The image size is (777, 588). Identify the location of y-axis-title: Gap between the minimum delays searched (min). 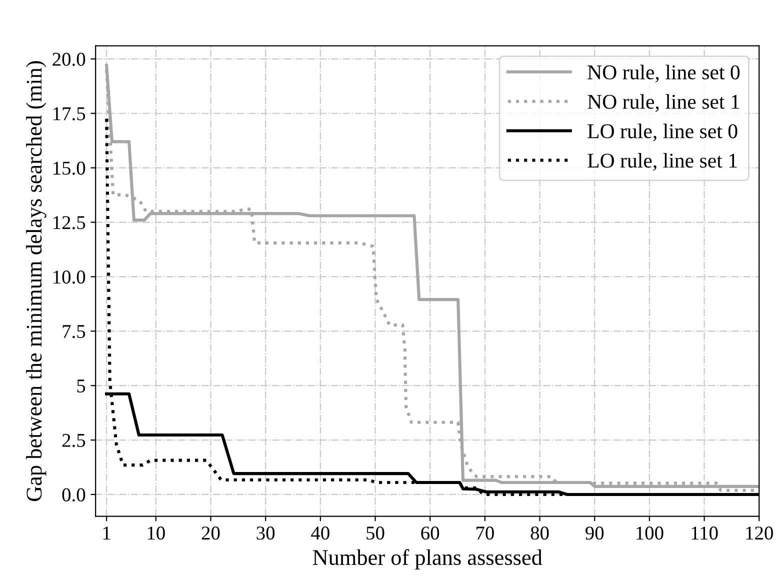
(36, 281).